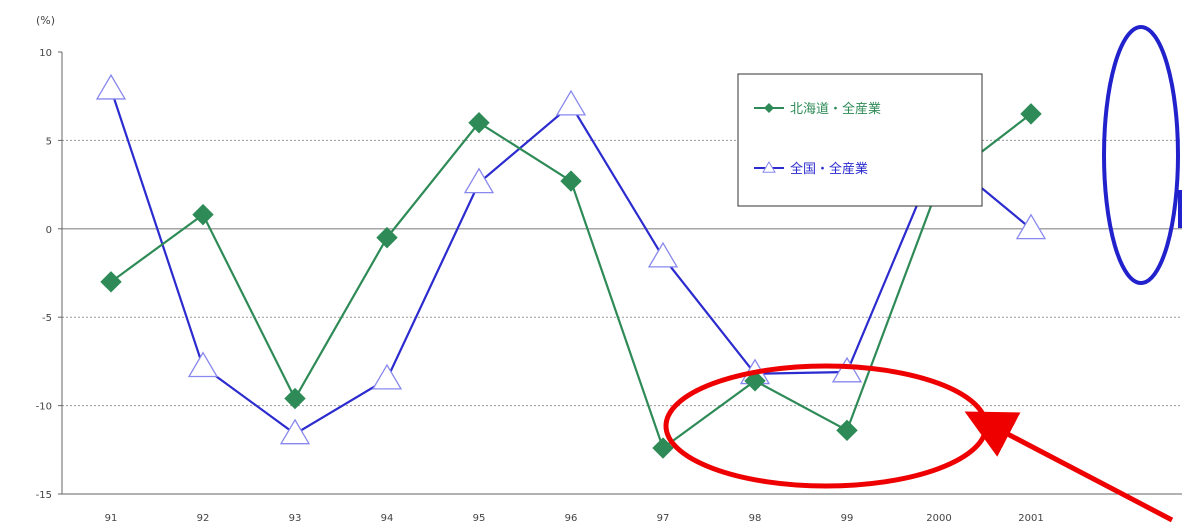  Describe the element at coordinates (1141, 155) in the screenshot. I see `highlight-ellipse-blue` at that location.